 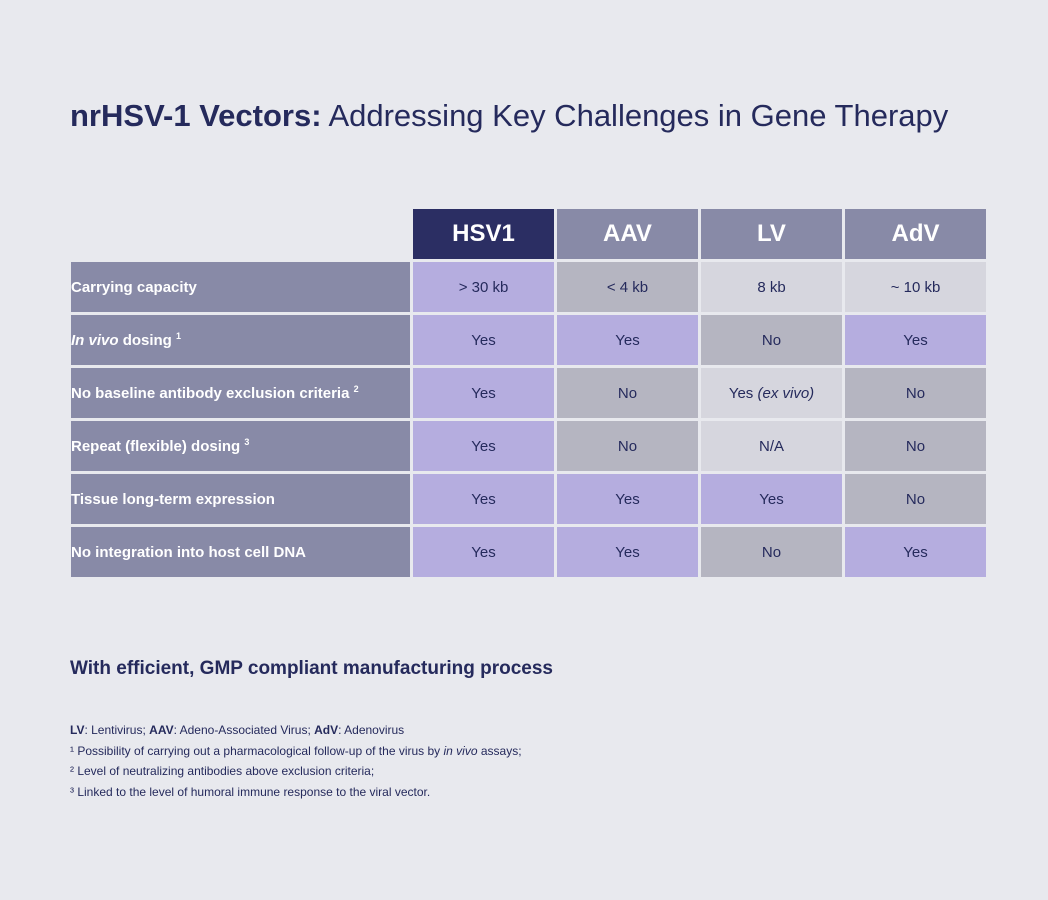 I want to click on column-header-hsv1: HSV1, so click(x=483, y=234).